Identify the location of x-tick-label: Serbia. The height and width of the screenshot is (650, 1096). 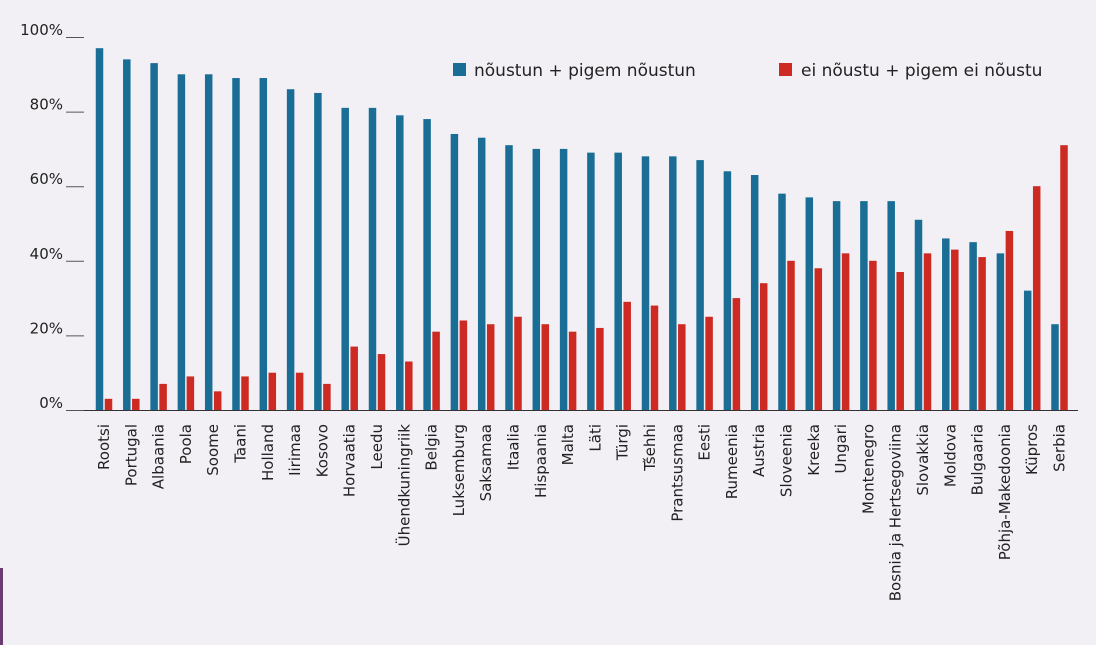
(1060, 448).